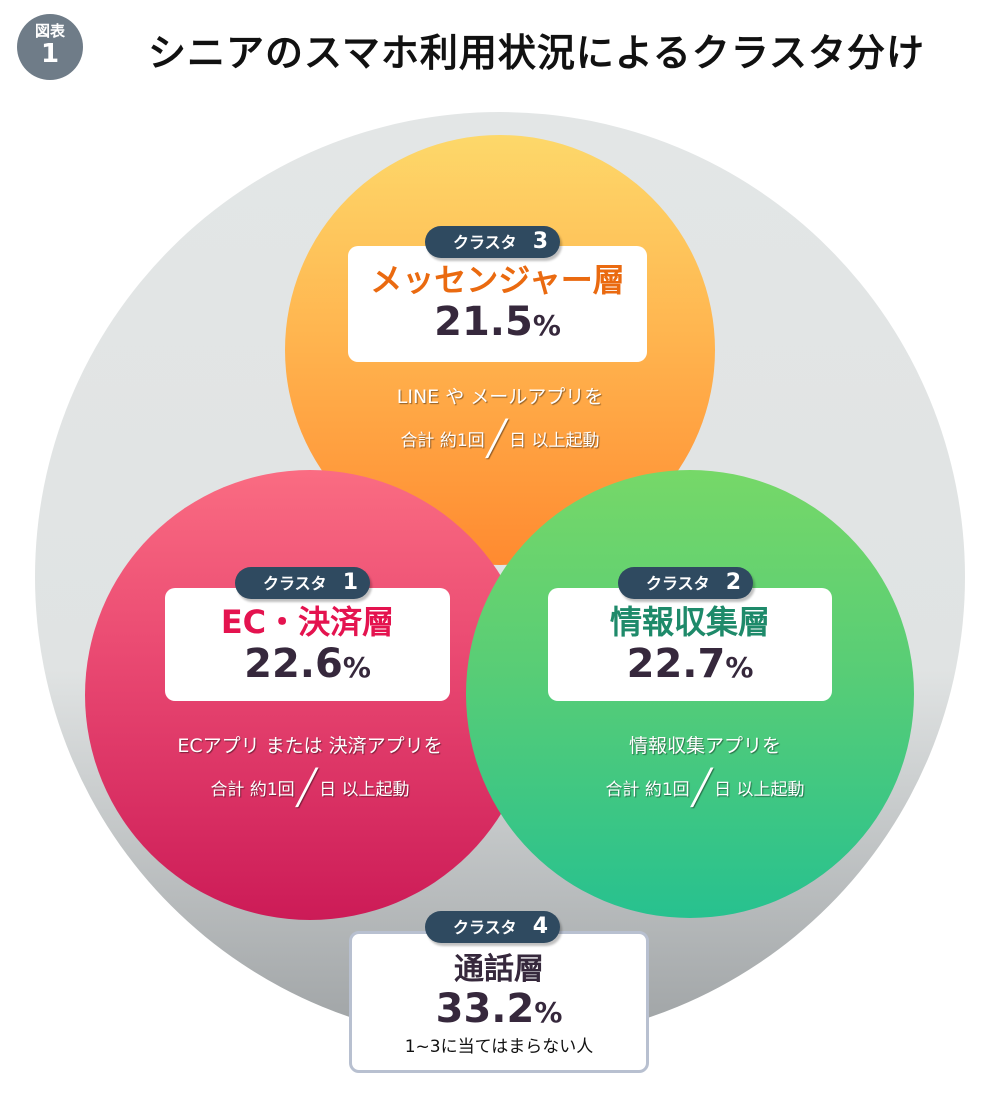  I want to click on cluster1-card: EC・決済層 22.6%, so click(307, 644).